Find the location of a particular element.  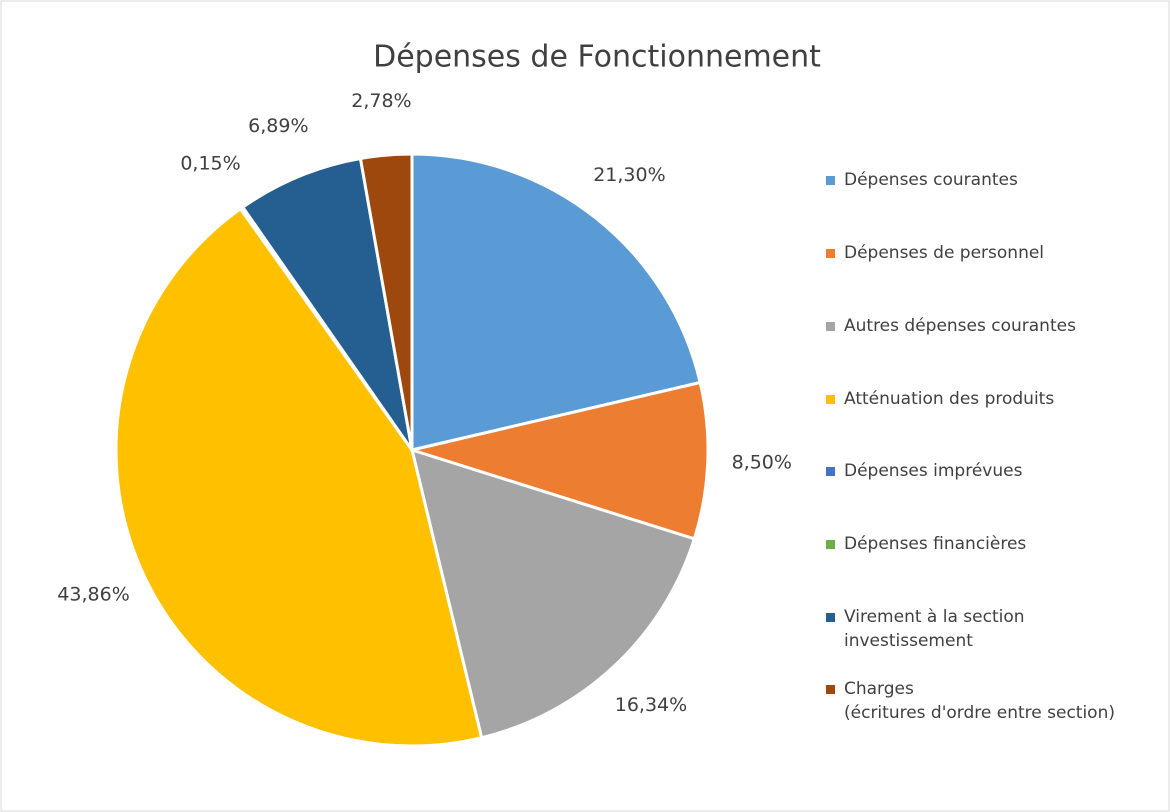

legend-label: Dépenses de personnel is located at coordinates (944, 253).